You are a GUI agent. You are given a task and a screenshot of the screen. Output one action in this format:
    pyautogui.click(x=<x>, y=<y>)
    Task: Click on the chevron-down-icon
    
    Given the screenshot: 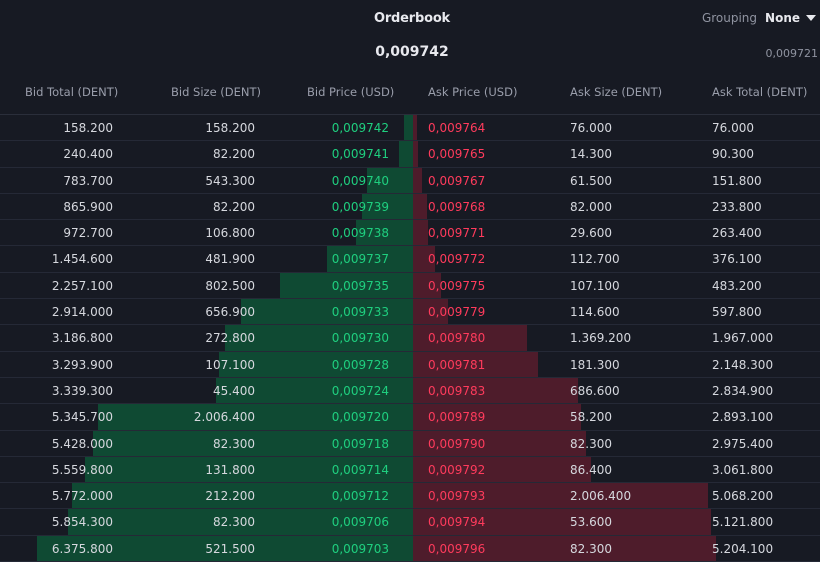 What is the action you would take?
    pyautogui.click(x=811, y=18)
    